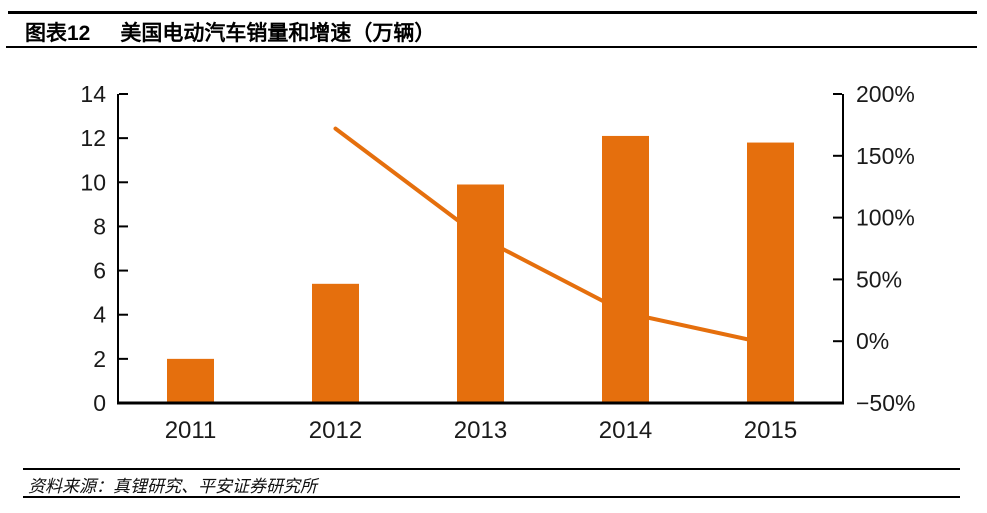 This screenshot has height=513, width=987. I want to click on right-axis-tick-label: 0%, so click(872, 341).